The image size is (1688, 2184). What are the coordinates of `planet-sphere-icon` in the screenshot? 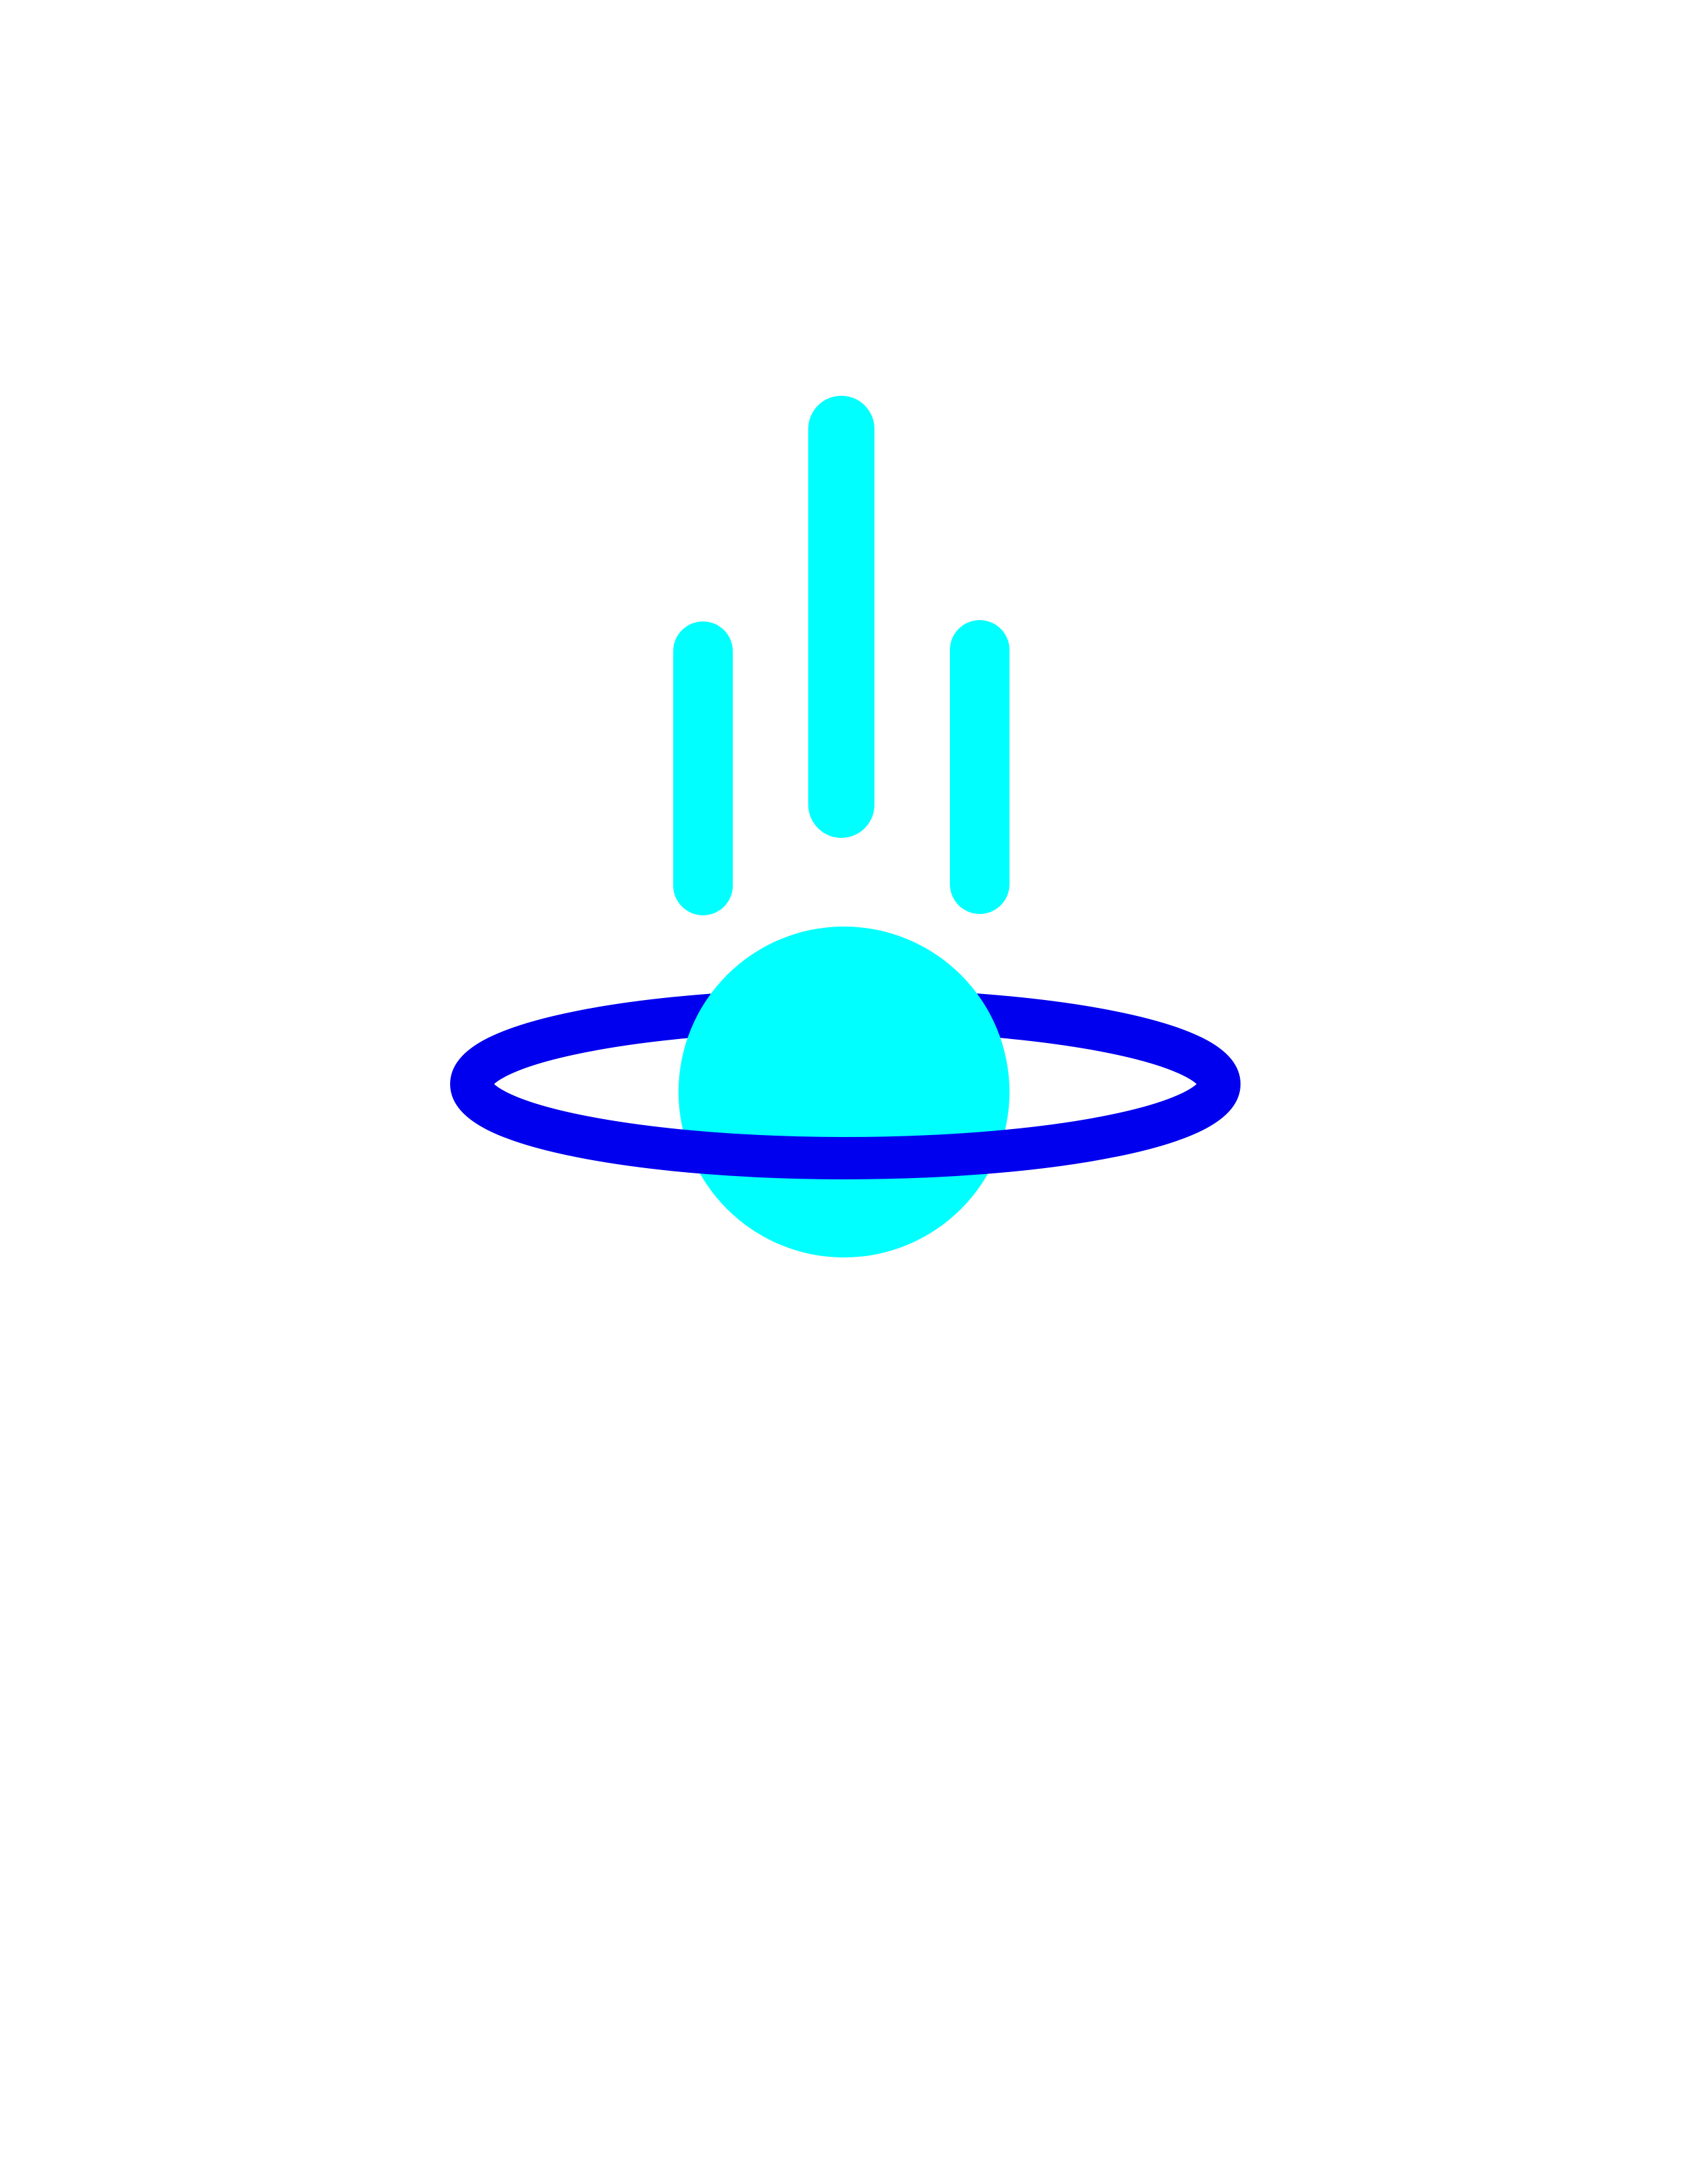 It's located at (844, 1092).